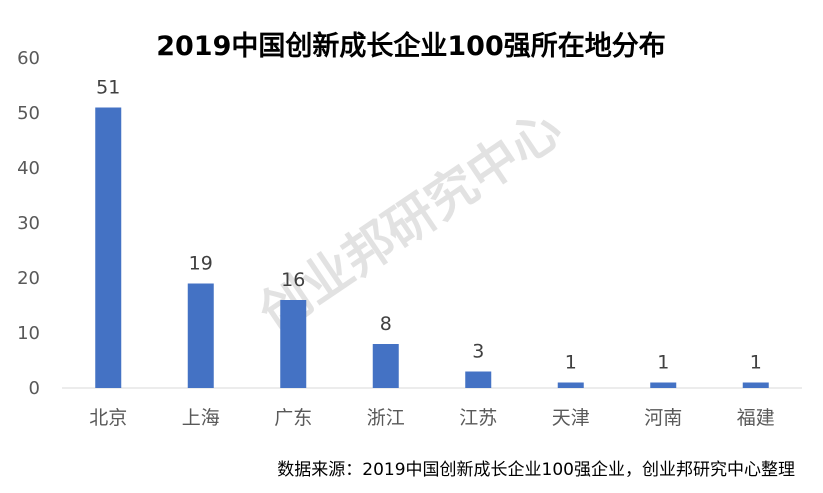  I want to click on x-tick-label: 上海, so click(201, 418).